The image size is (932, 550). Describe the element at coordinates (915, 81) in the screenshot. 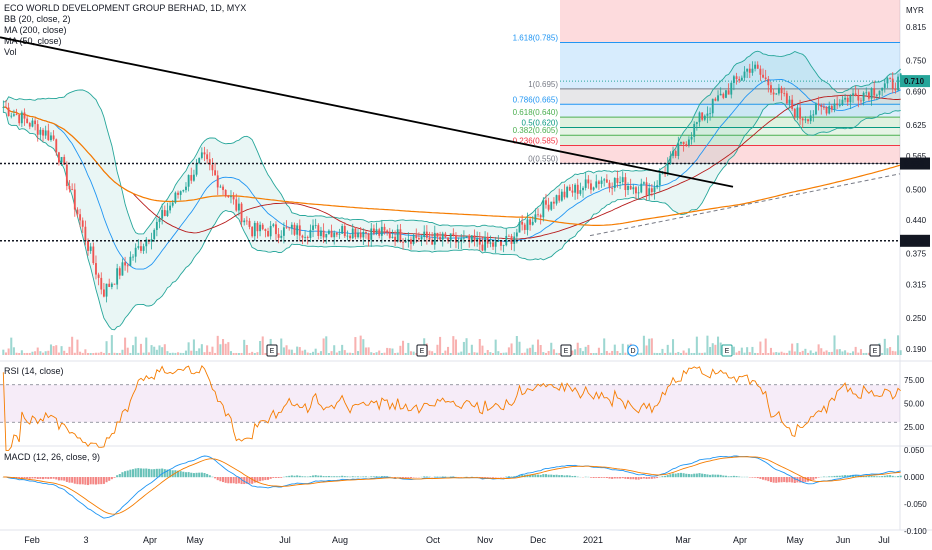

I see `price-badge` at that location.